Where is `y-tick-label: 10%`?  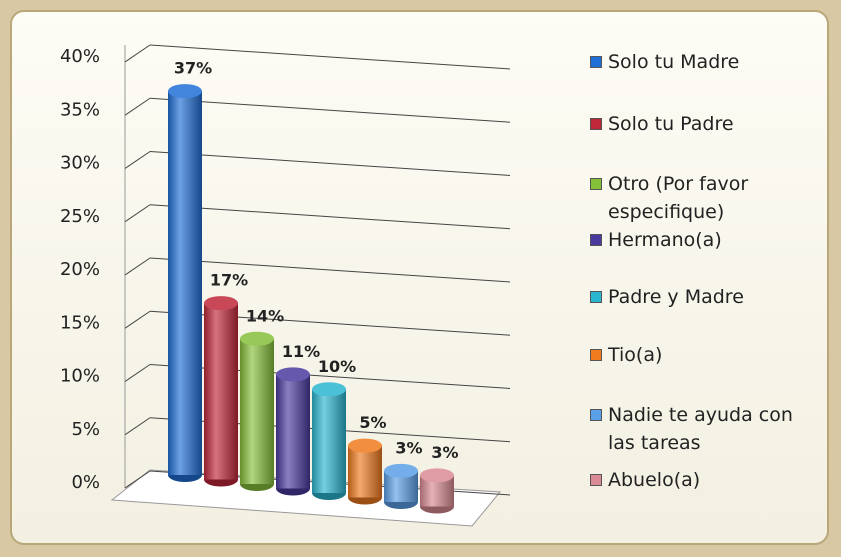
y-tick-label: 10% is located at coordinates (80, 376).